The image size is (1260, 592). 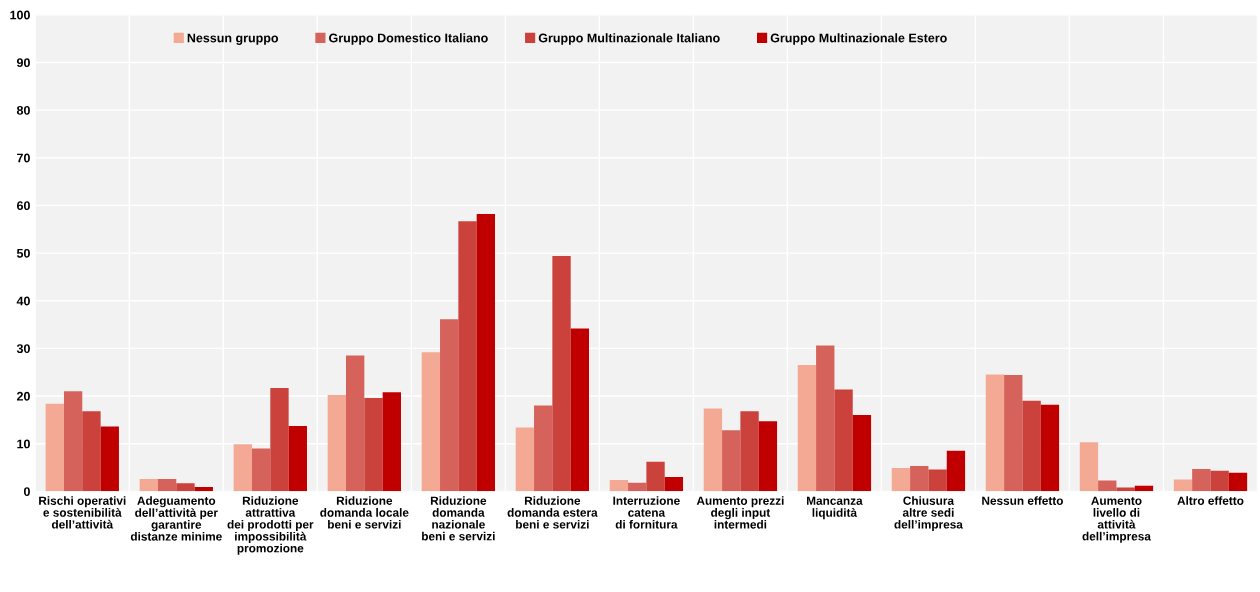 What do you see at coordinates (270, 525) in the screenshot?
I see `x-tick-label: Riduzione attrattiva dei prodotti per impossibilità promozione` at bounding box center [270, 525].